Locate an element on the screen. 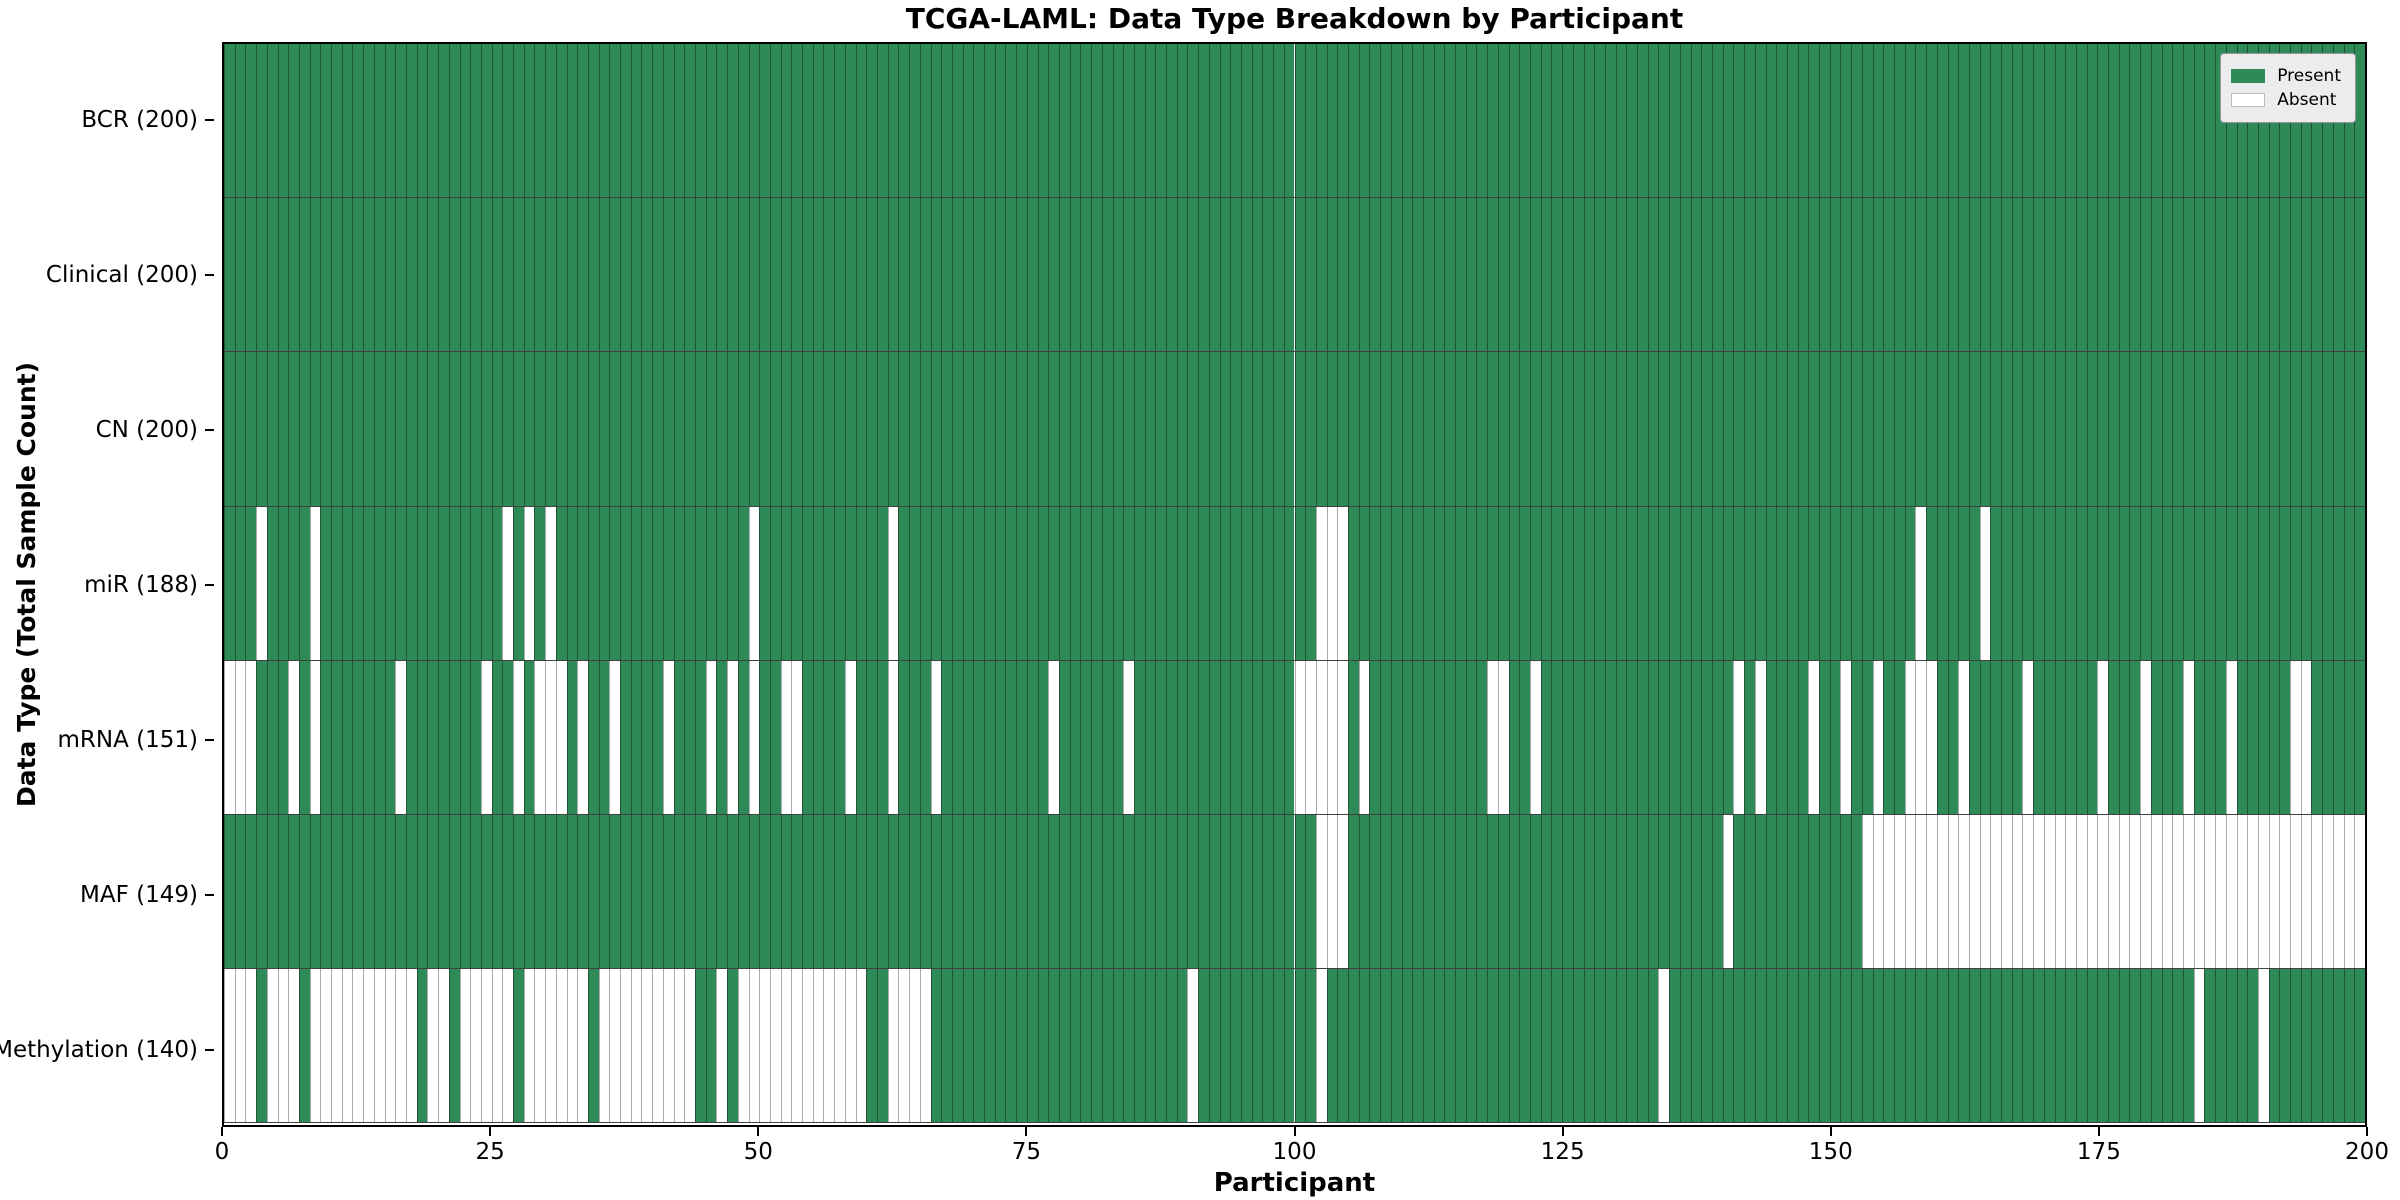  matrix-row-maf is located at coordinates (1294, 892).